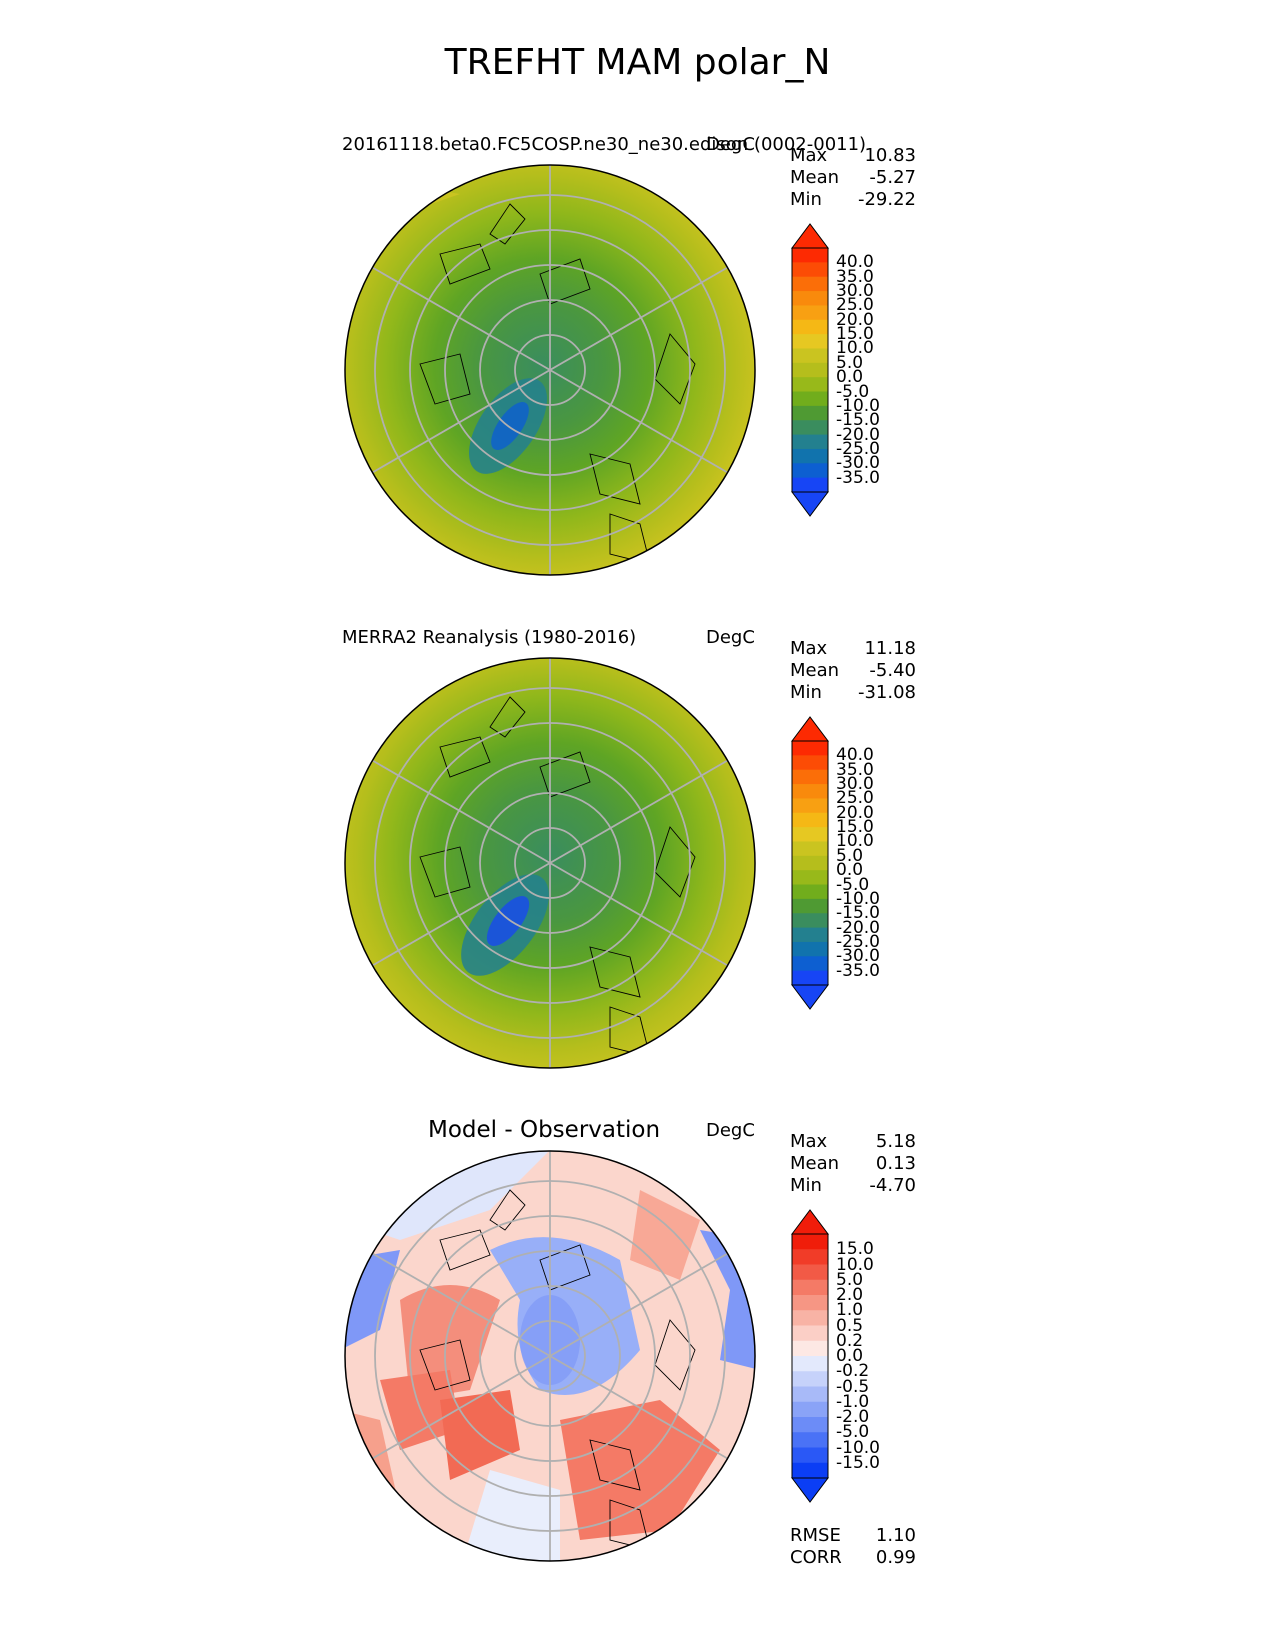 Image resolution: width=1275 pixels, height=1650 pixels. What do you see at coordinates (853, 1417) in the screenshot?
I see `colorbar-tick-label: -2.0` at bounding box center [853, 1417].